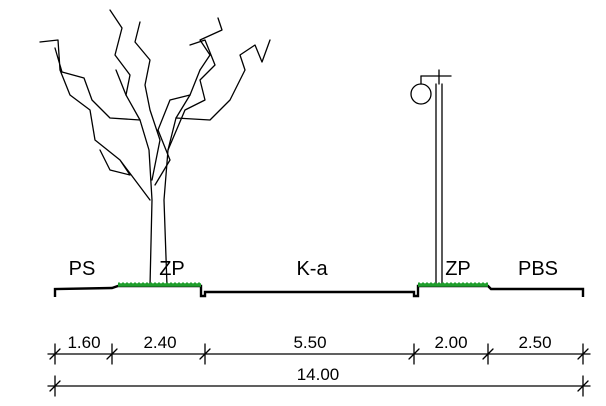 The width and height of the screenshot is (606, 406). What do you see at coordinates (83, 342) in the screenshot?
I see `dimension-ps: 1.60` at bounding box center [83, 342].